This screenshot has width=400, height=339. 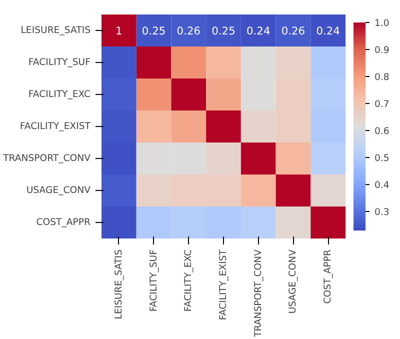 I want to click on y-tick-label: LEISURE_SATIS, so click(x=55, y=30).